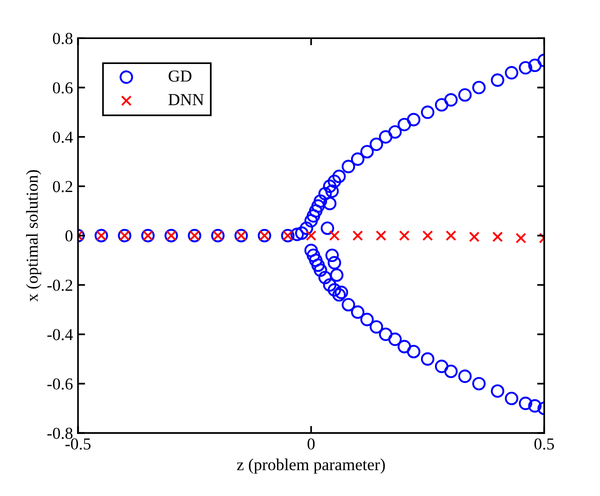 The height and width of the screenshot is (496, 600). Describe the element at coordinates (78, 444) in the screenshot. I see `x-tick-label: -0.5` at that location.